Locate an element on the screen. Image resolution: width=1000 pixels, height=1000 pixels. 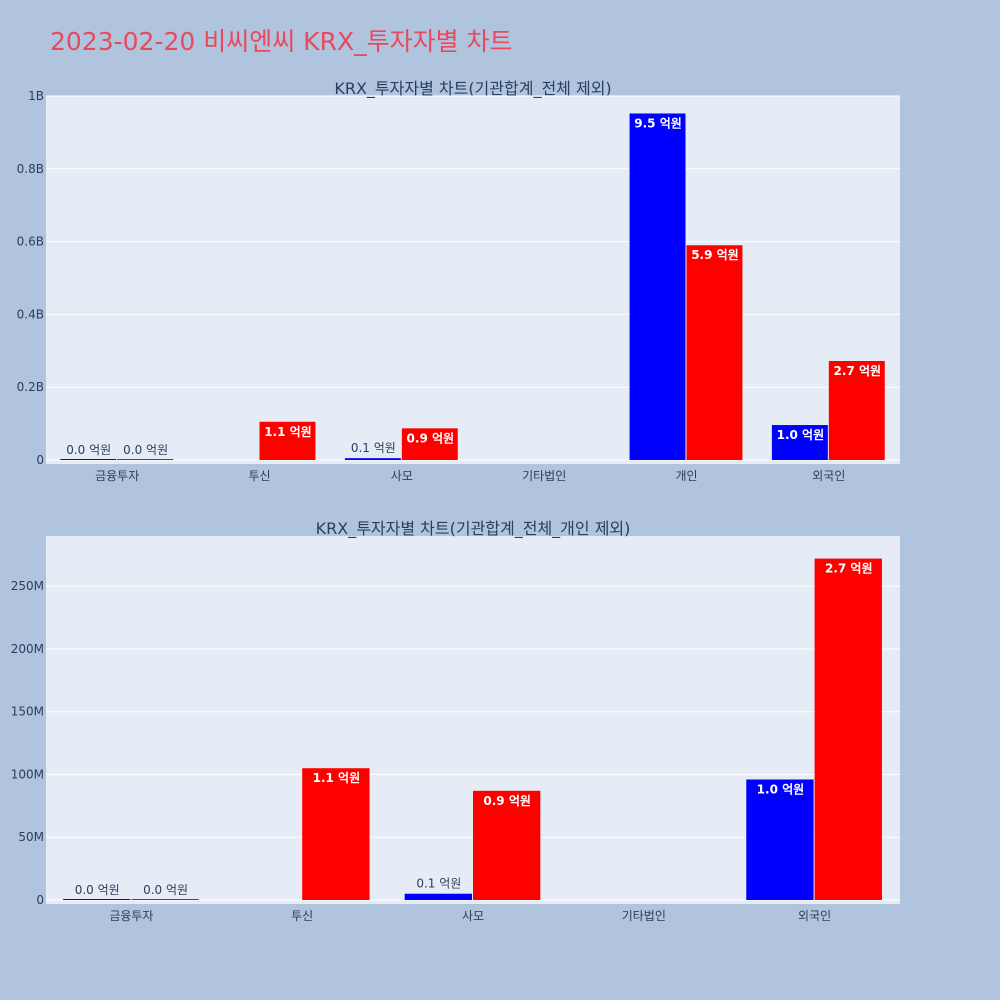
x-tick-label: 개인 is located at coordinates (686, 476).